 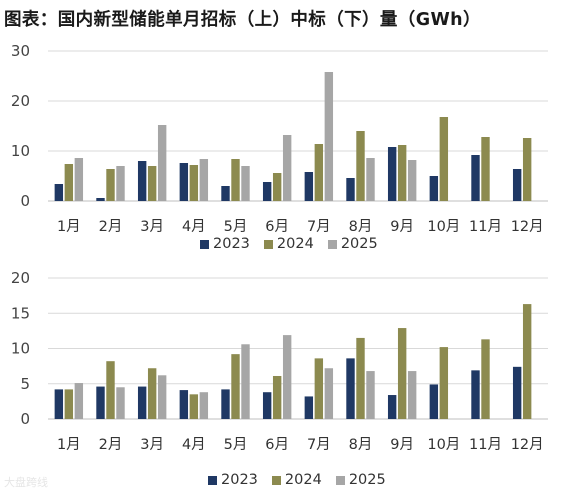 I want to click on bottom-y-tick-label: 10, so click(x=20, y=349).